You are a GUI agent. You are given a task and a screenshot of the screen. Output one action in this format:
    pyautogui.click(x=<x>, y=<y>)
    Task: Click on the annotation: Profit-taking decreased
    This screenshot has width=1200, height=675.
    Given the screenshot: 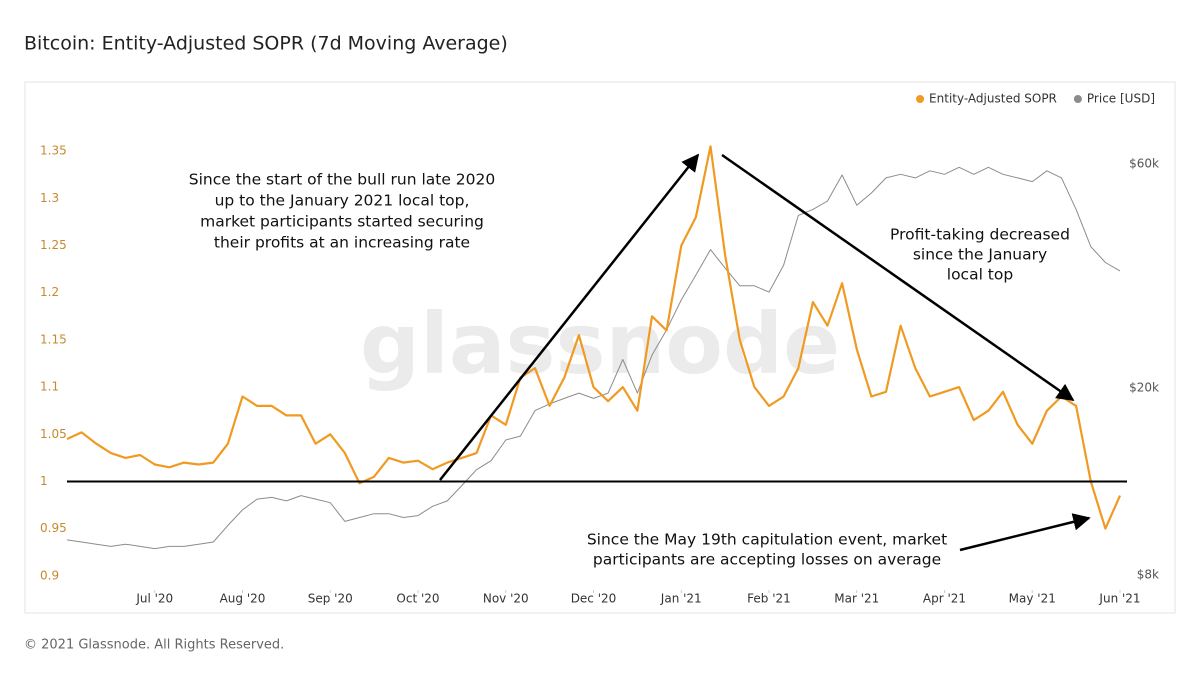 What is the action you would take?
    pyautogui.click(x=980, y=235)
    